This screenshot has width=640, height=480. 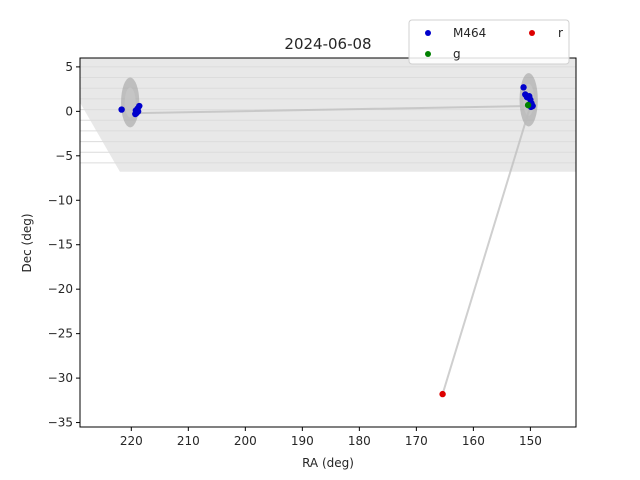 What do you see at coordinates (64, 156) in the screenshot?
I see `y-tick-label: −5` at bounding box center [64, 156].